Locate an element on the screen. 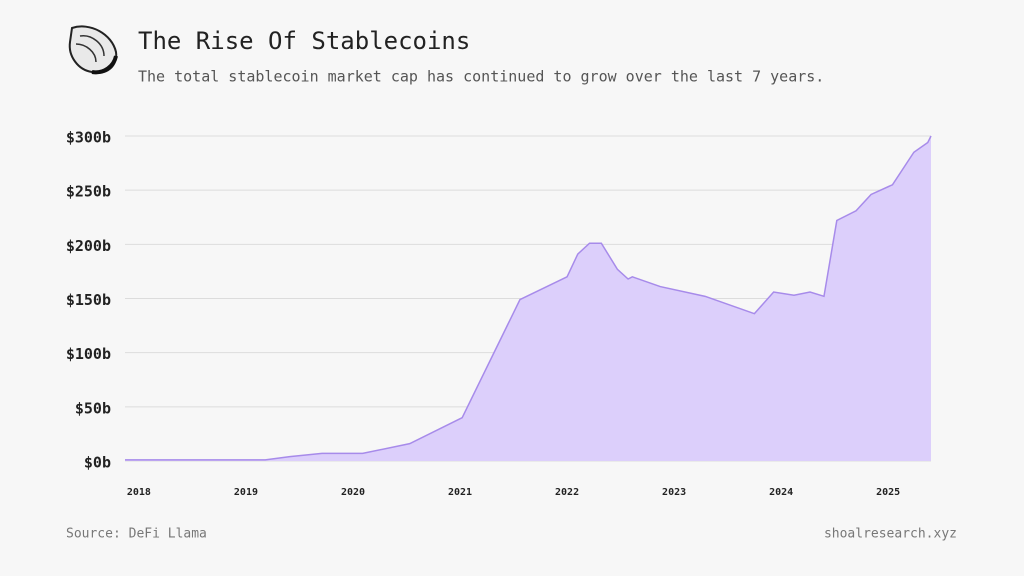 Image resolution: width=1024 pixels, height=576 pixels. logo is located at coordinates (93, 50).